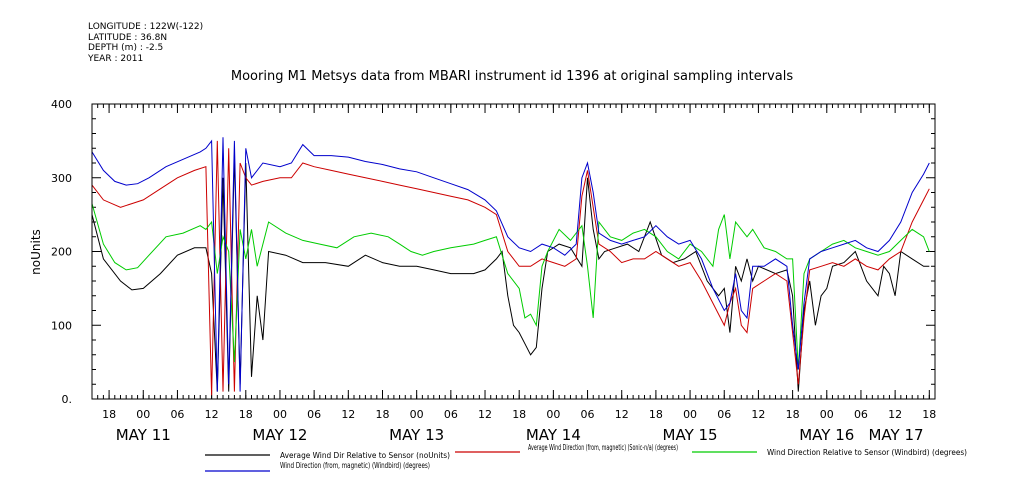 This screenshot has width=1009, height=504. What do you see at coordinates (279, 435) in the screenshot?
I see `x-day-label: MAY 12` at bounding box center [279, 435].